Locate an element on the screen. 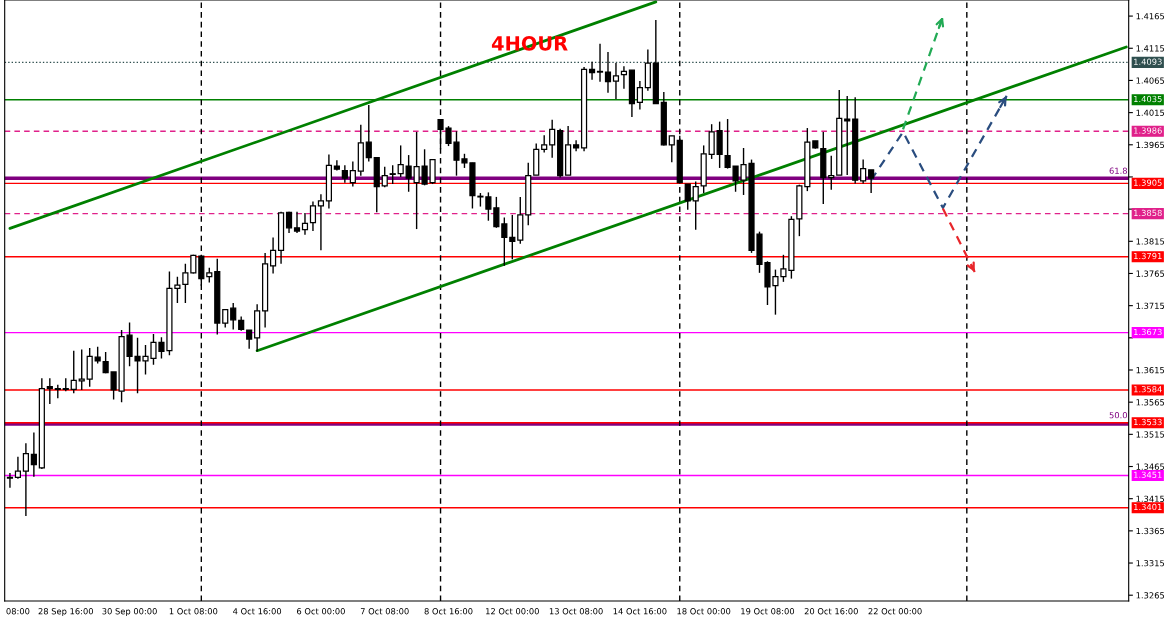 Image resolution: width=1172 pixels, height=618 pixels. x-tick-label: 14 Oct 16:00 is located at coordinates (640, 611).